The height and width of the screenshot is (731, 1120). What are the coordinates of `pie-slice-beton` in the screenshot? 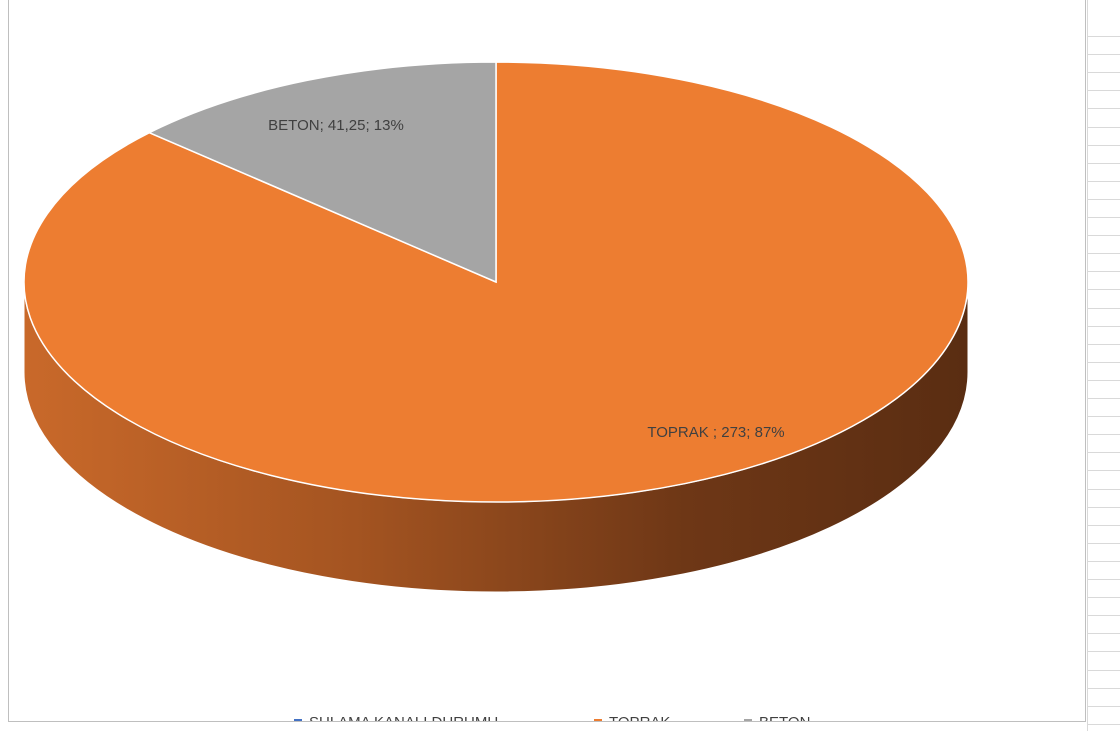 It's located at (322, 172).